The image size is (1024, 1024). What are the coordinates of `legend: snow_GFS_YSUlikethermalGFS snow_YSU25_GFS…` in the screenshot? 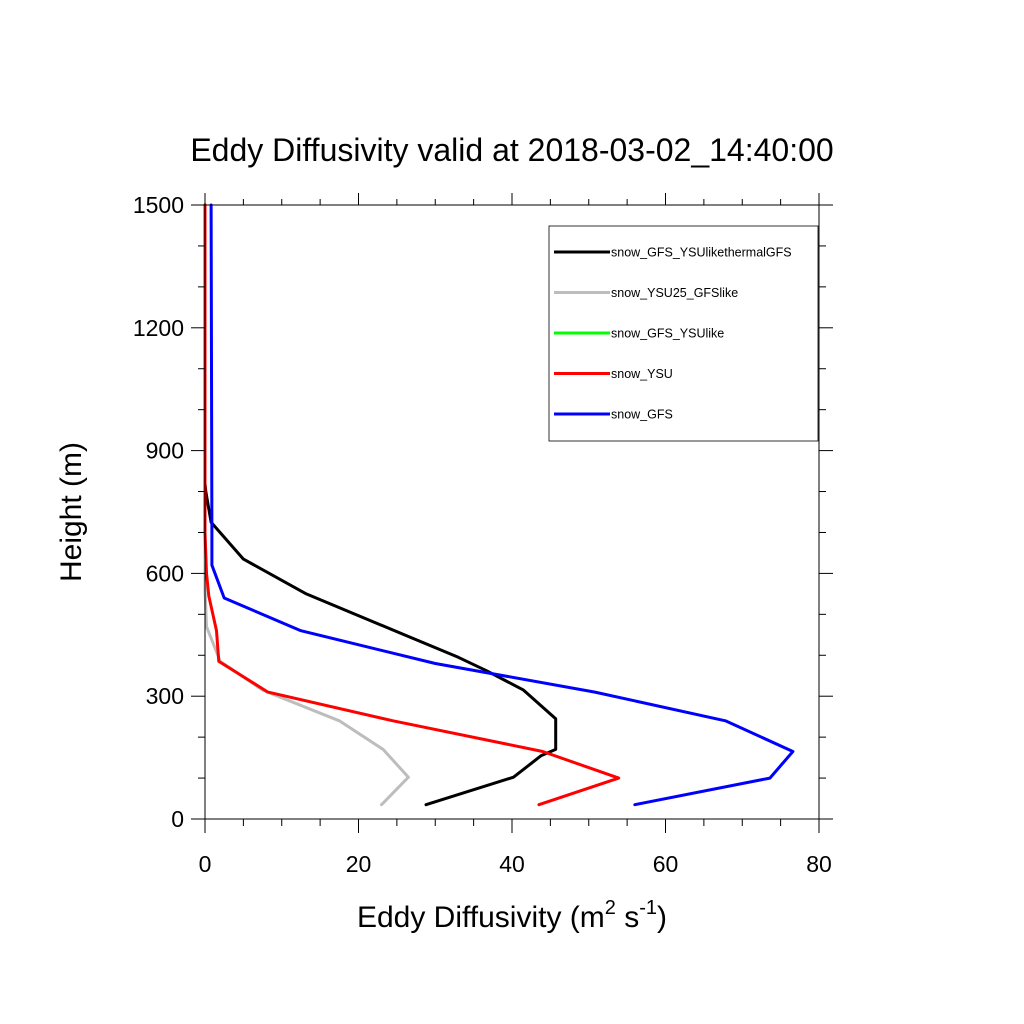 It's located at (683, 333).